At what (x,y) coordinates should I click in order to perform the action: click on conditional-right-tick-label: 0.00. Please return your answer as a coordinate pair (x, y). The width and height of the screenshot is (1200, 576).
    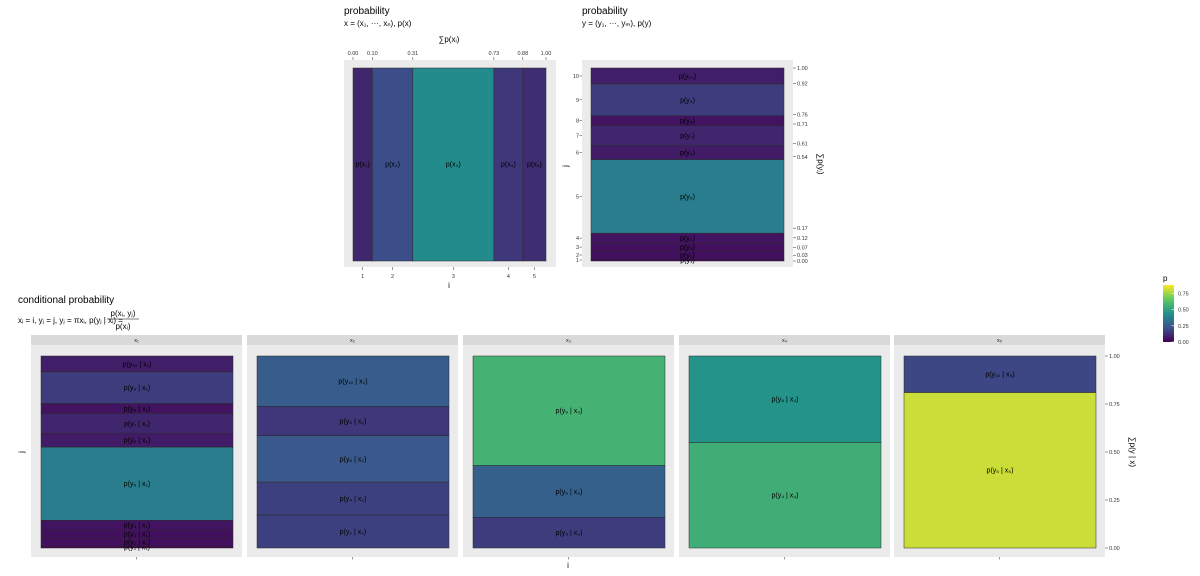
    Looking at the image, I should click on (1114, 549).